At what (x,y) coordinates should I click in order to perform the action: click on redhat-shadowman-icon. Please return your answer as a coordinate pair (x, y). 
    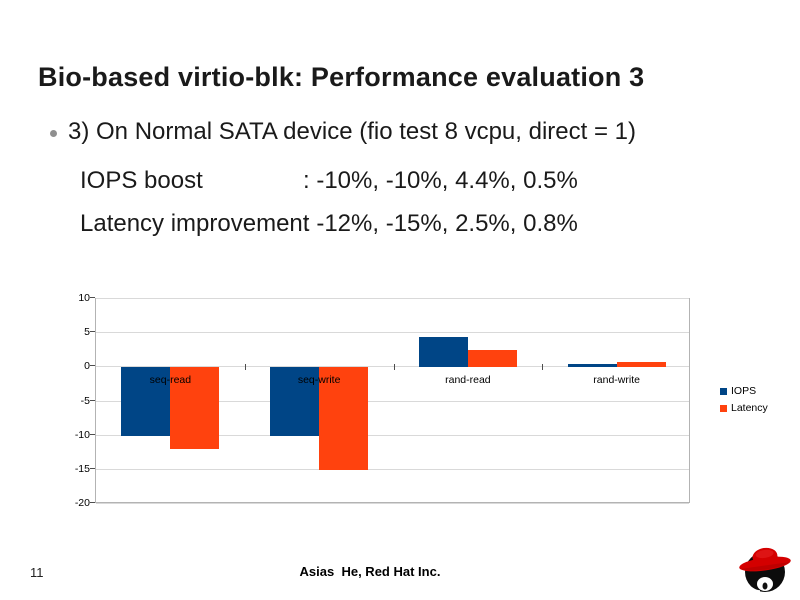
    Looking at the image, I should click on (765, 569).